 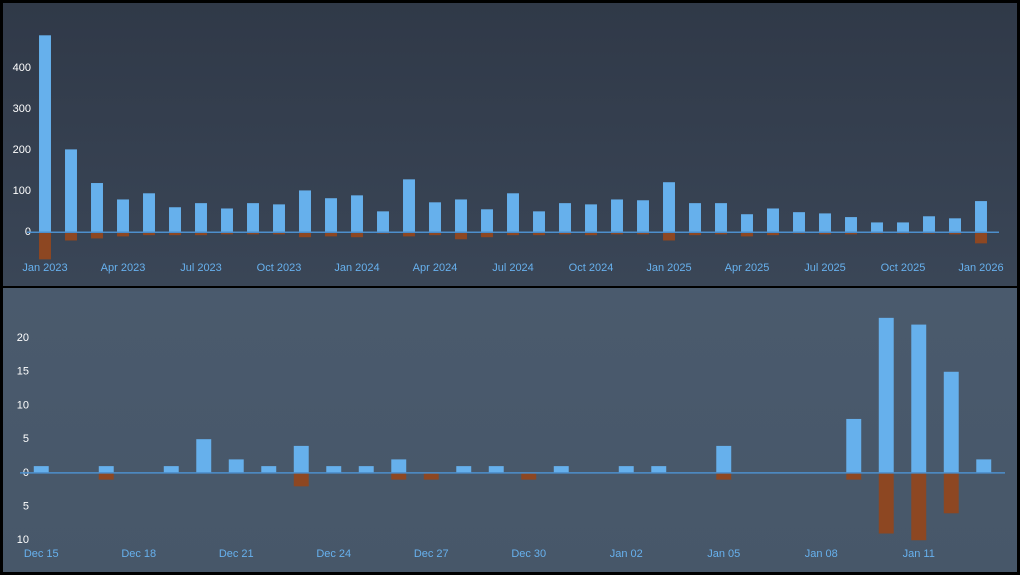 I want to click on x-tick-label: Jul 2023, so click(x=201, y=268).